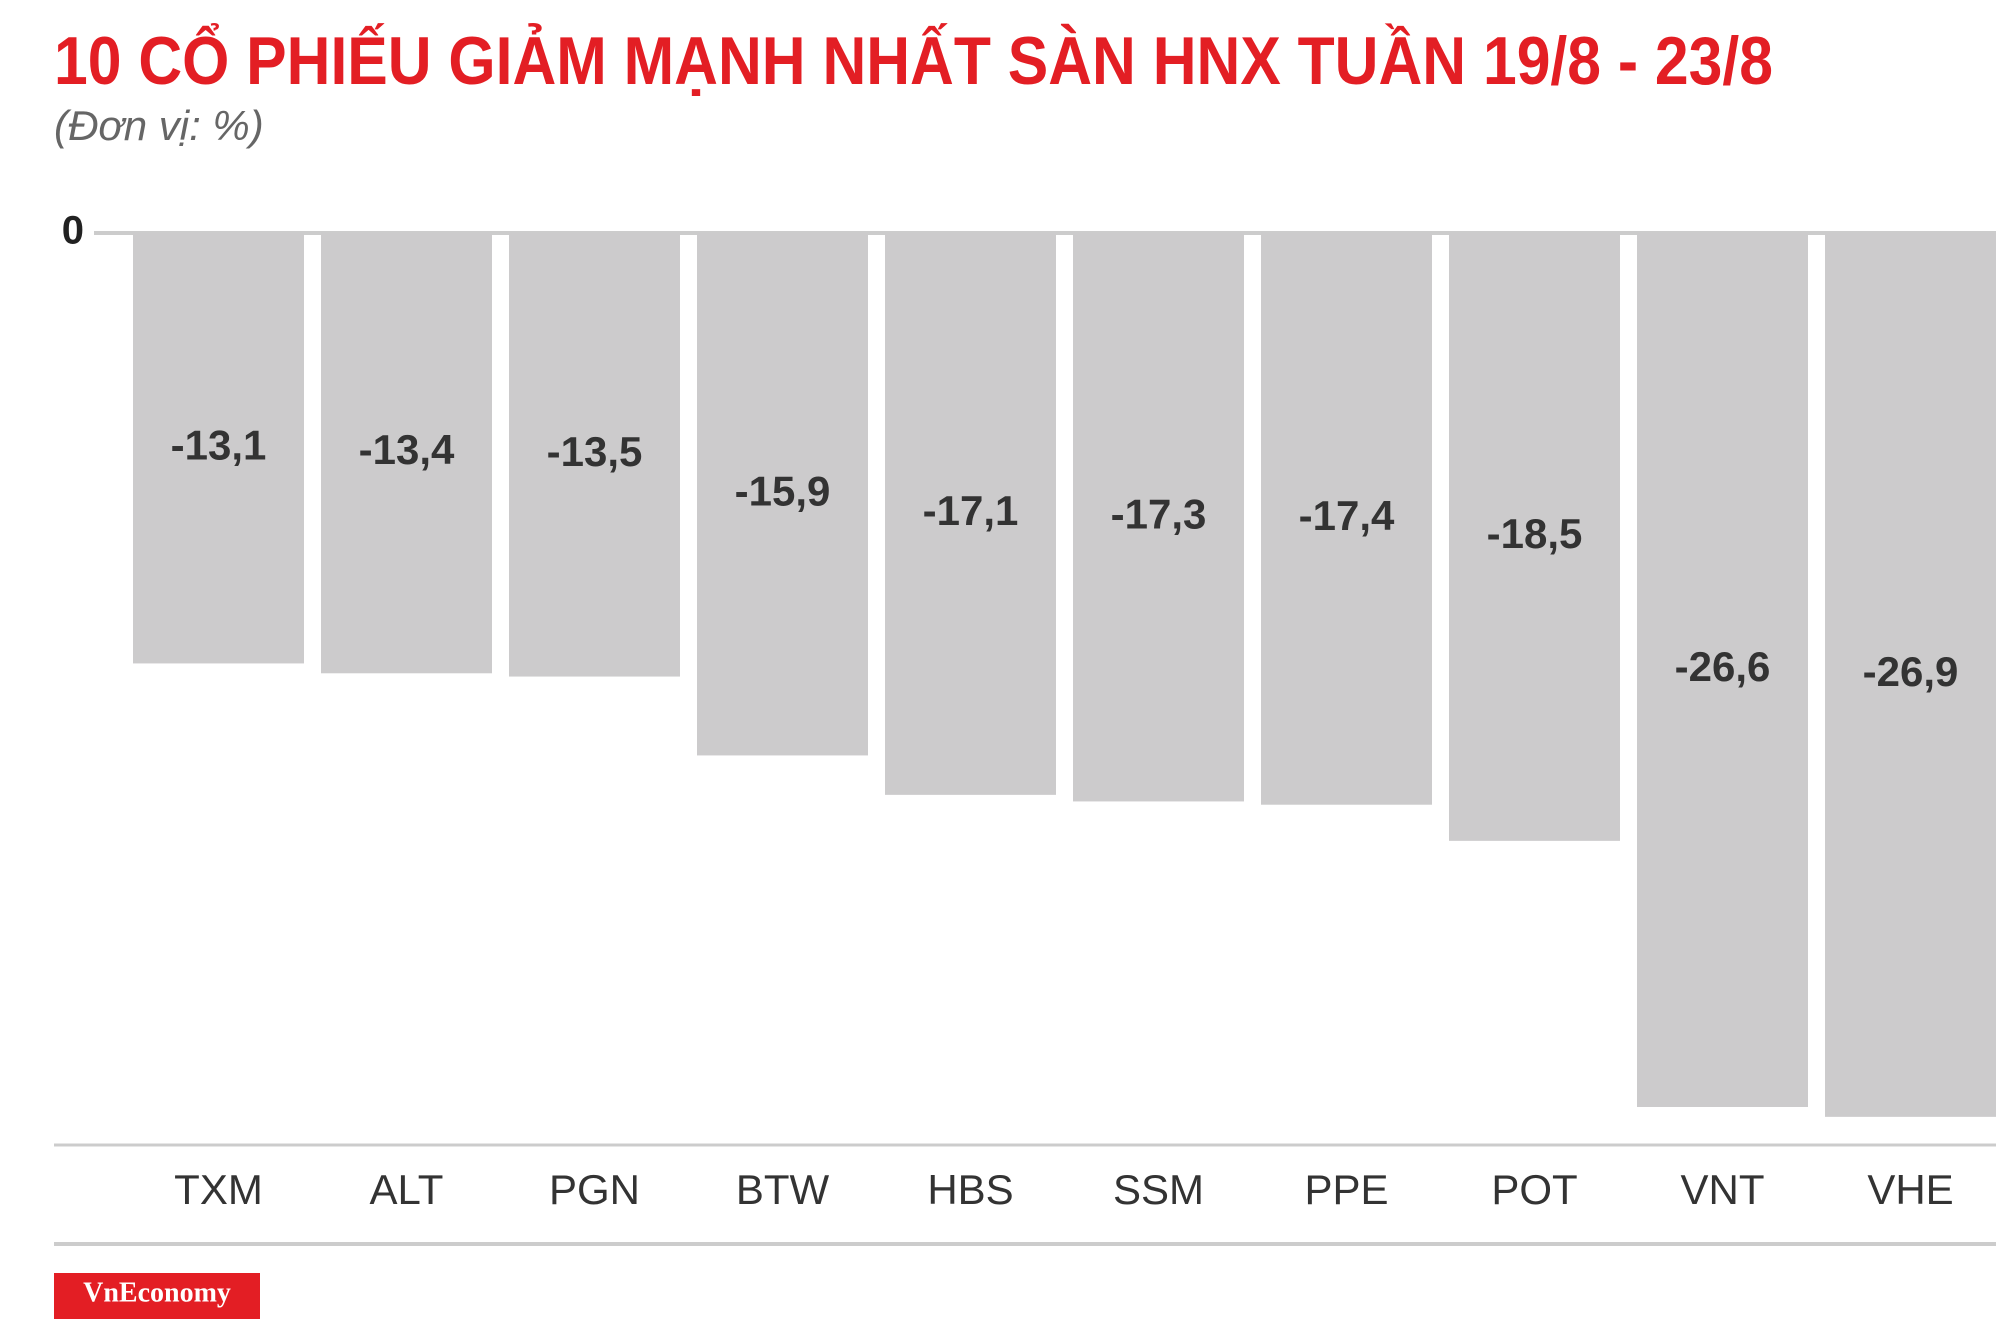 The width and height of the screenshot is (2000, 1319). I want to click on value-label: -13,1, so click(219, 444).